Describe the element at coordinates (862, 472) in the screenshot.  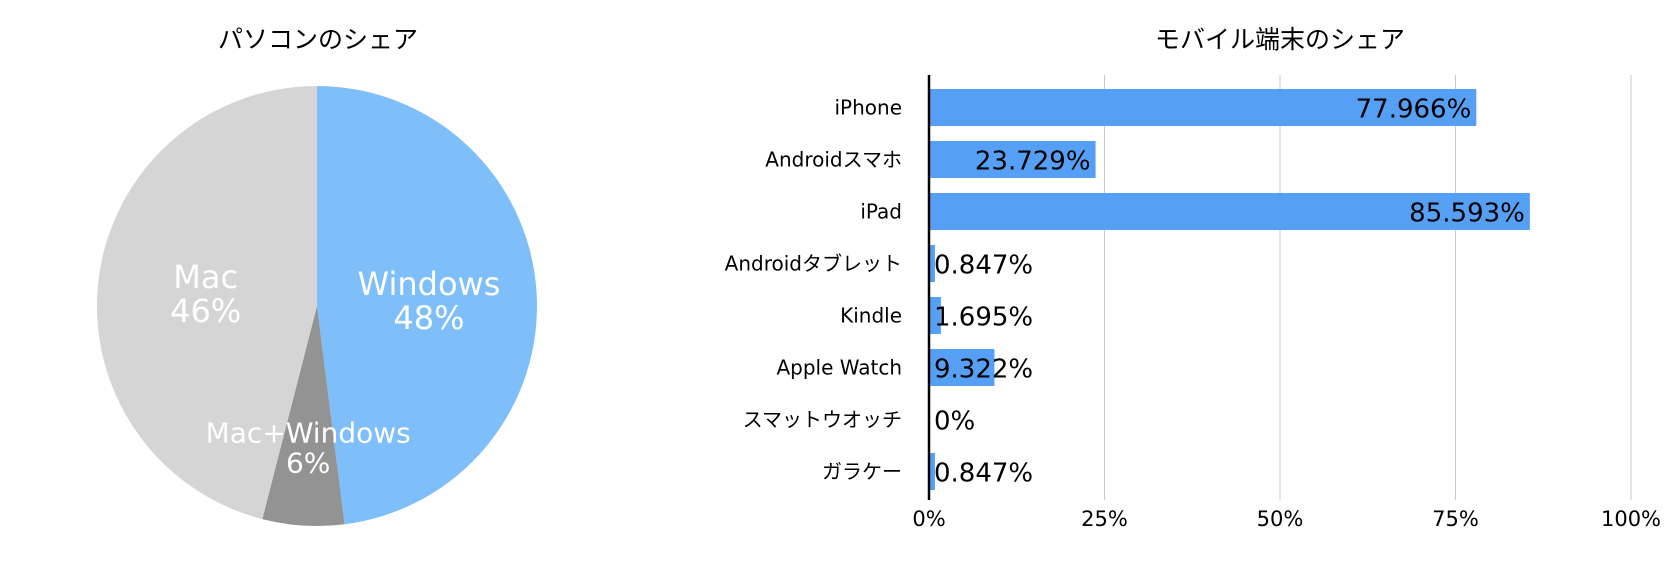
I see `category-label: ガラケー` at that location.